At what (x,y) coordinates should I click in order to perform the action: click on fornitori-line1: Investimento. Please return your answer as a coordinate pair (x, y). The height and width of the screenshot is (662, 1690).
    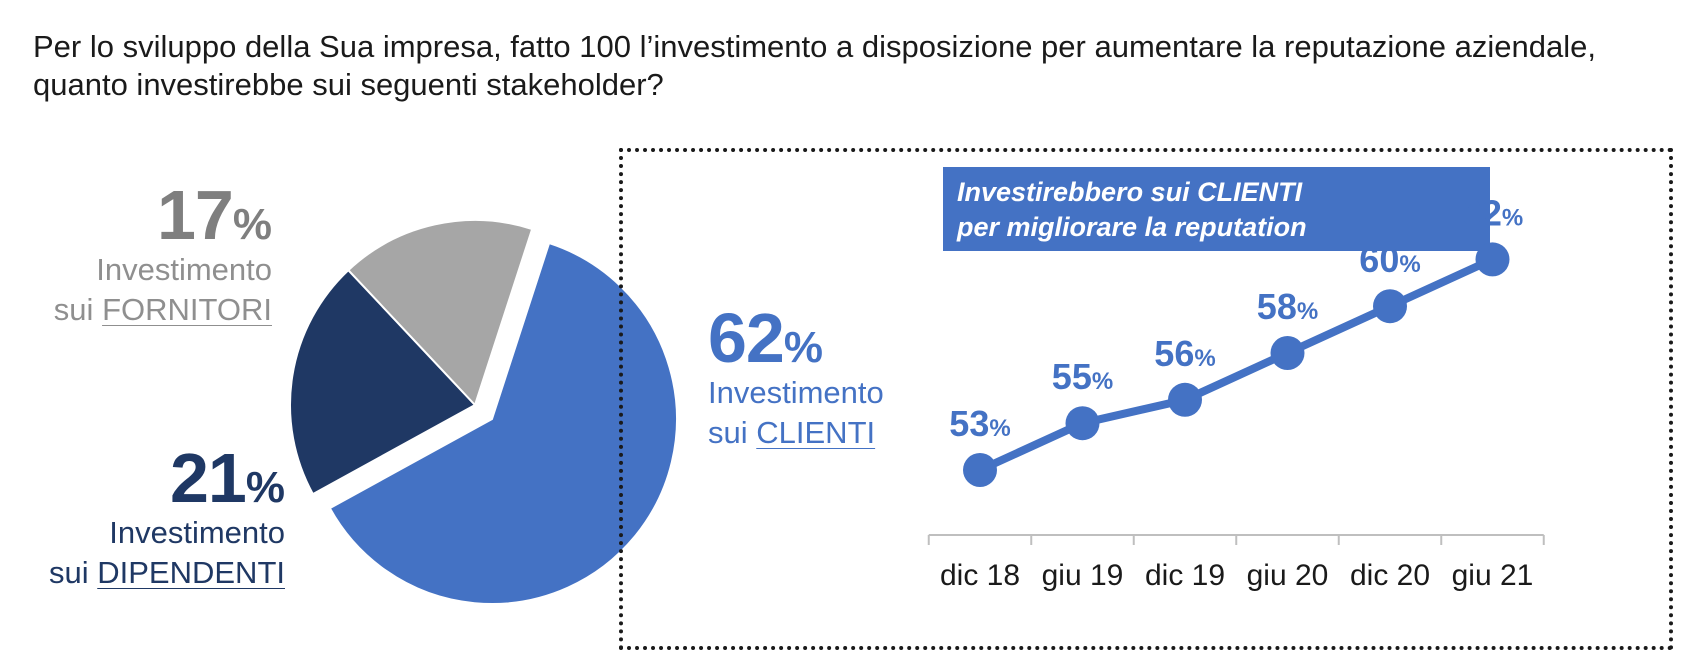
    Looking at the image, I should click on (184, 269).